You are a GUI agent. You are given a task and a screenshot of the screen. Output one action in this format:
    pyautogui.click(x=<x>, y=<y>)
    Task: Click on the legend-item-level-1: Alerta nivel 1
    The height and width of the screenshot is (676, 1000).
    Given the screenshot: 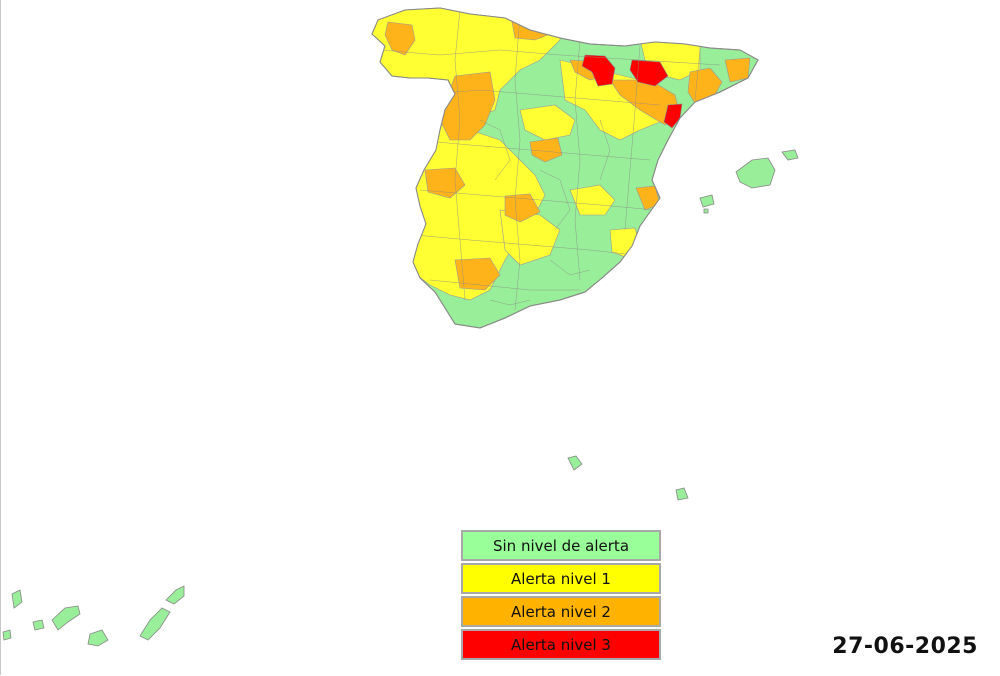 What is the action you would take?
    pyautogui.click(x=561, y=578)
    